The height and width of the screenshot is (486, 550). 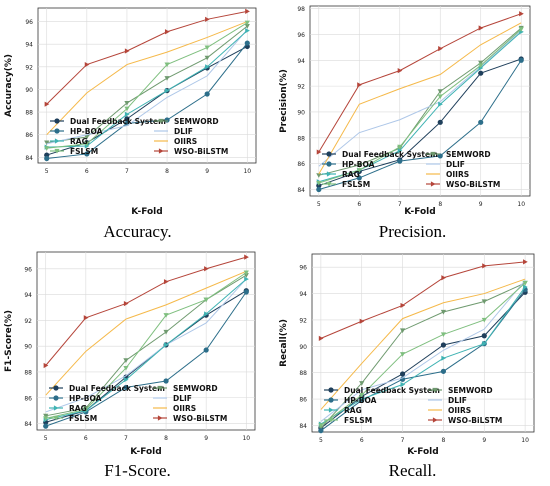 I want to click on x-tick-label: 9, so click(x=484, y=440).